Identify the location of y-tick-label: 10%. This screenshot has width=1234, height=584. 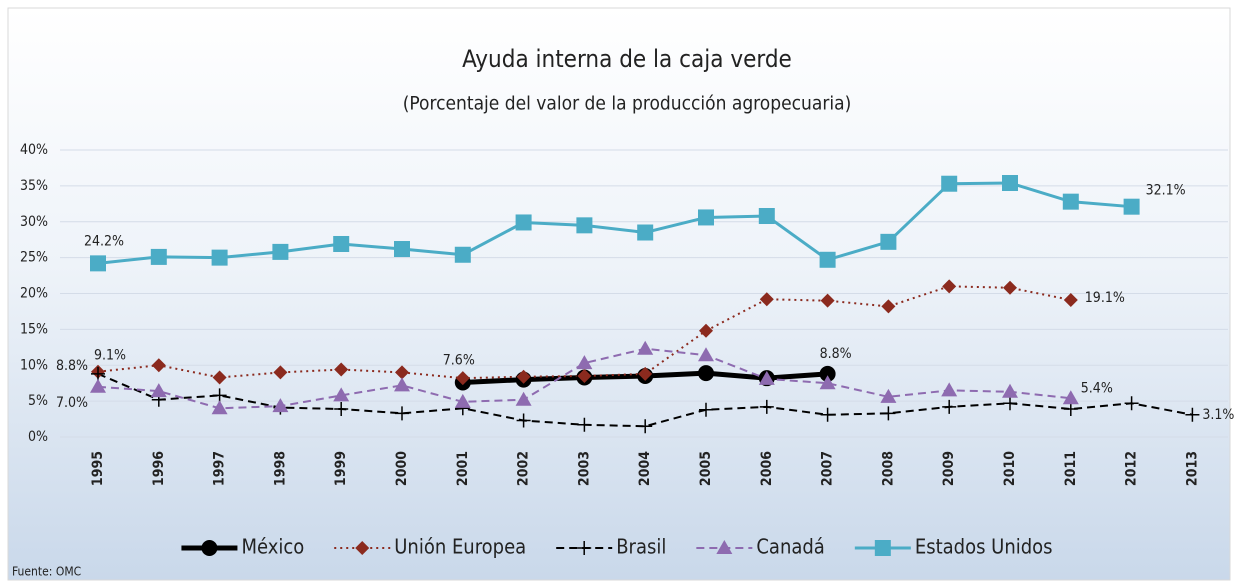
(34, 365).